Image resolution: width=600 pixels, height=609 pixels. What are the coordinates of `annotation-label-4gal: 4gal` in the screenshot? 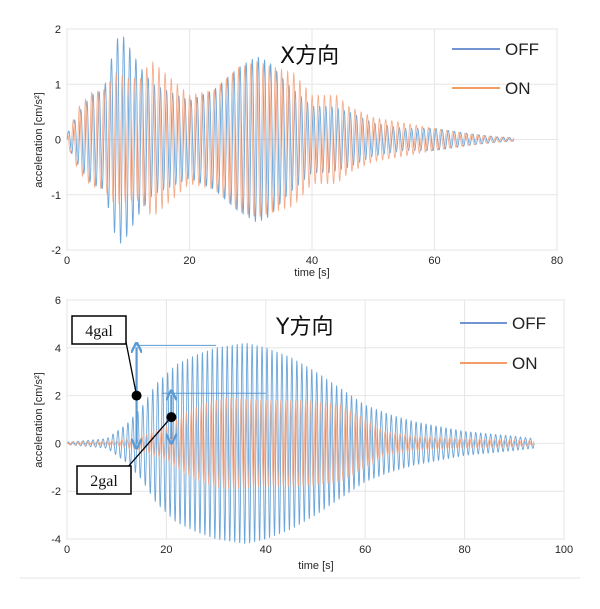 It's located at (99, 331).